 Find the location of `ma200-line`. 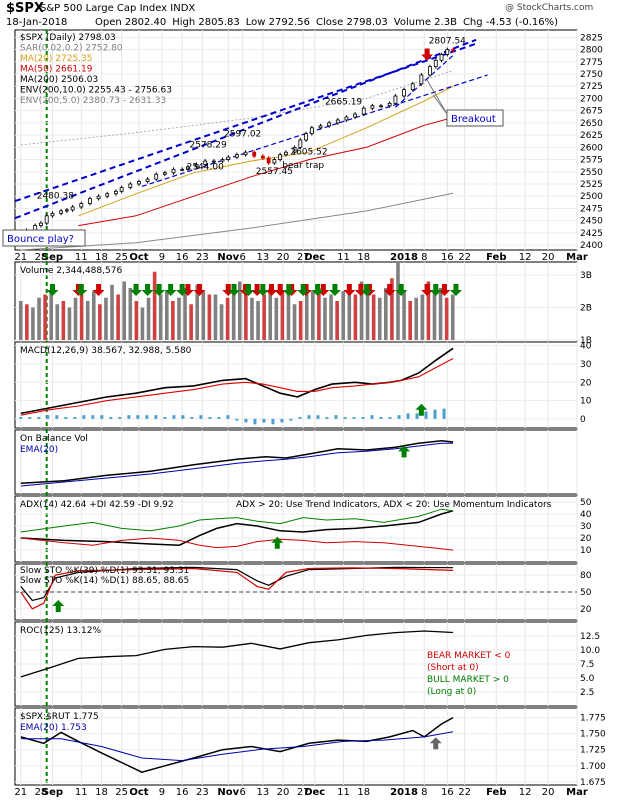

ma200-line is located at coordinates (237, 221).